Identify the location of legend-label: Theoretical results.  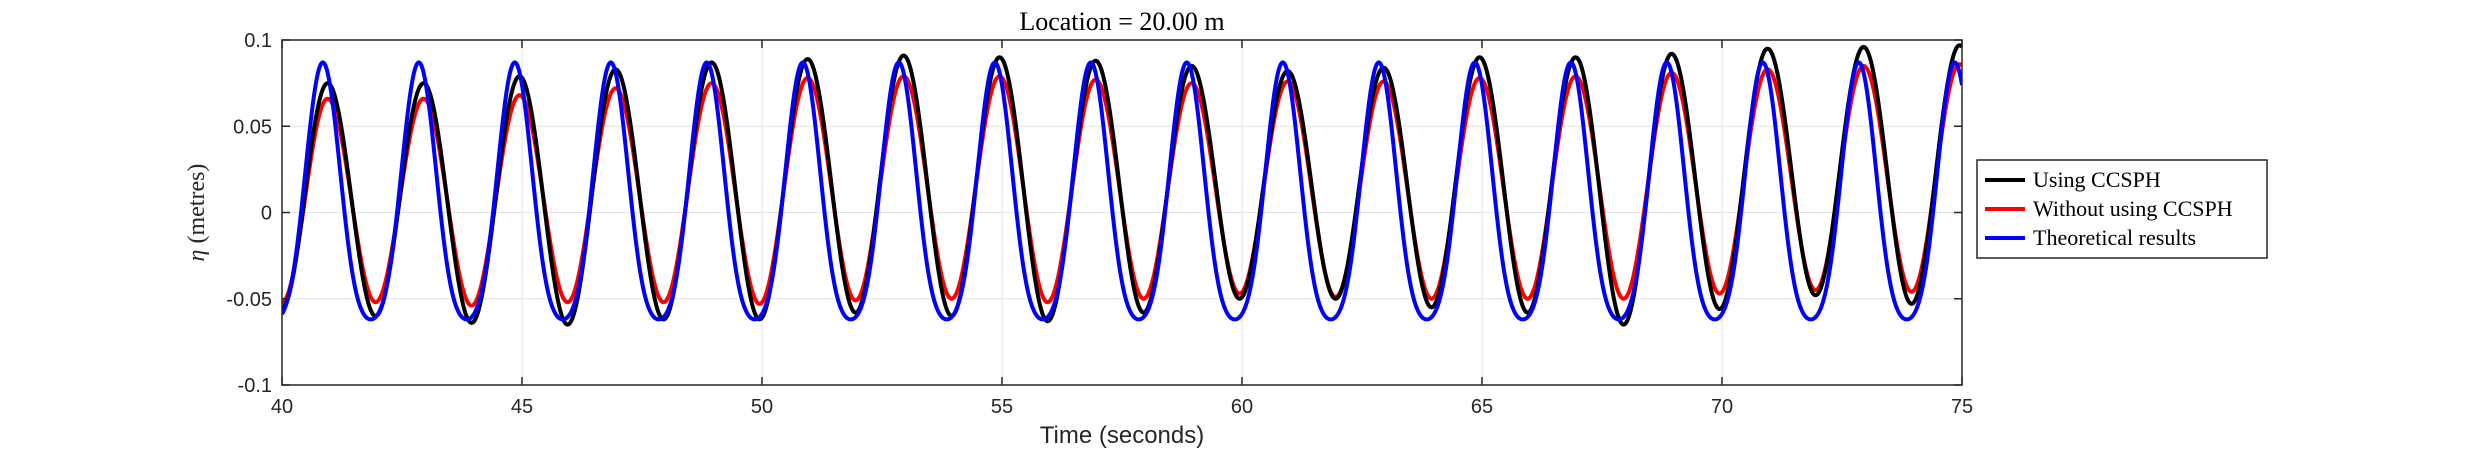
(2114, 237).